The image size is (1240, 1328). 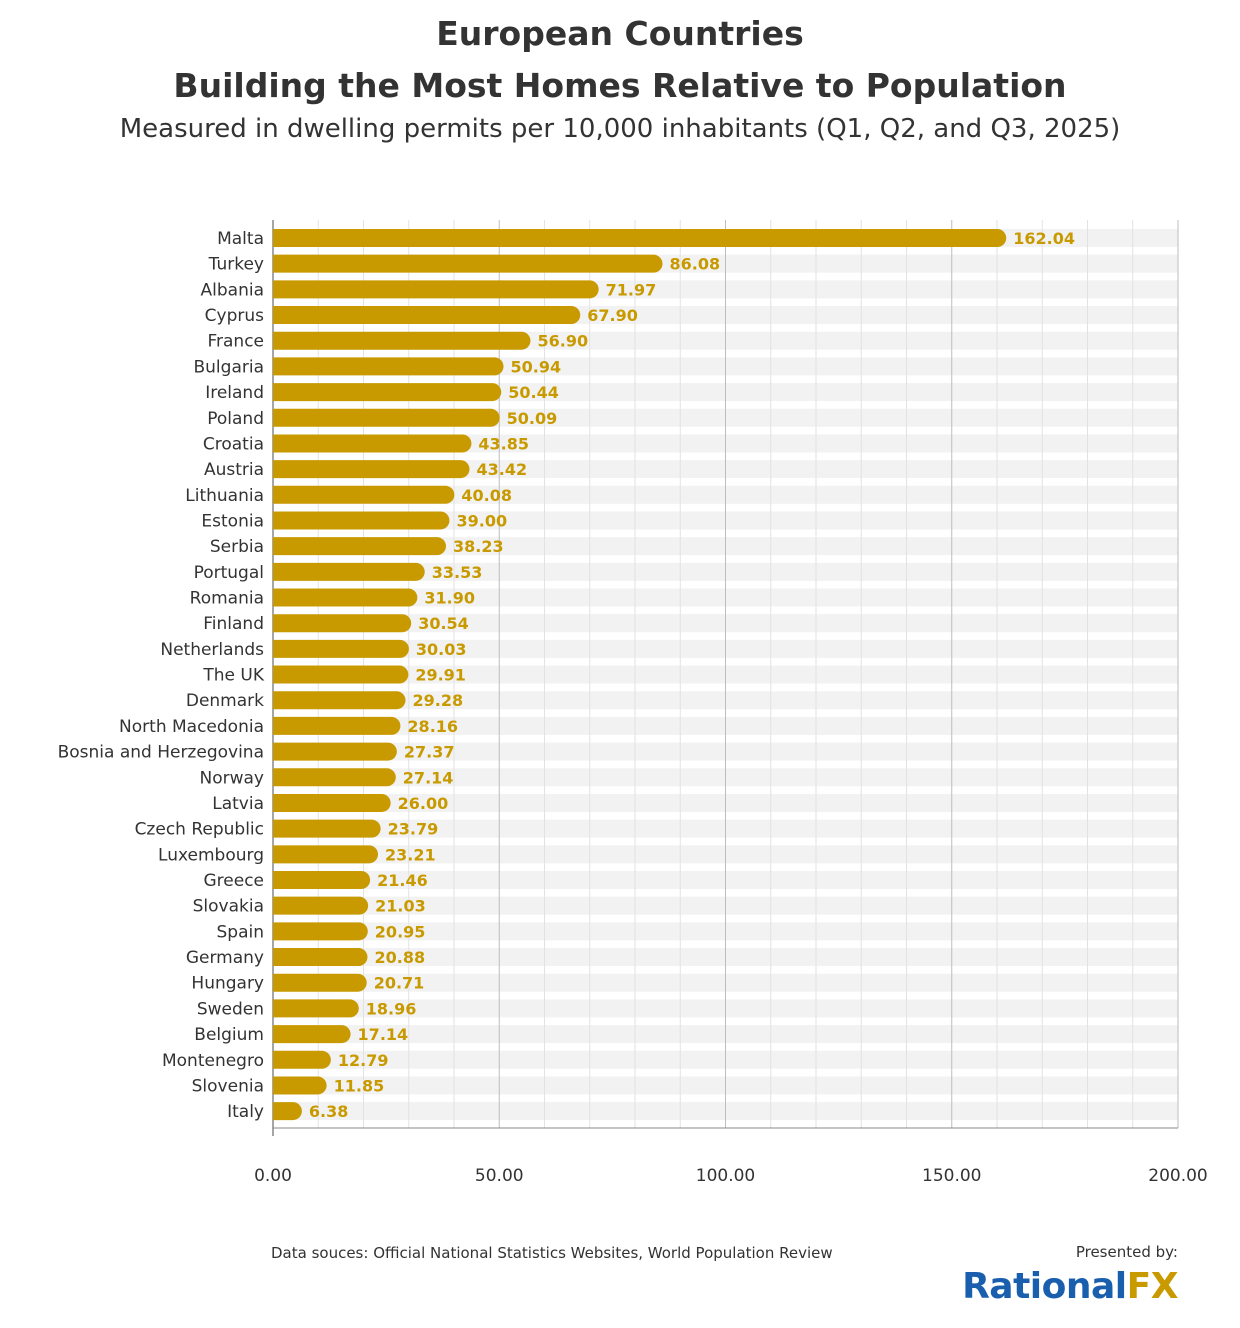 I want to click on data-label: 71.97, so click(x=631, y=289).